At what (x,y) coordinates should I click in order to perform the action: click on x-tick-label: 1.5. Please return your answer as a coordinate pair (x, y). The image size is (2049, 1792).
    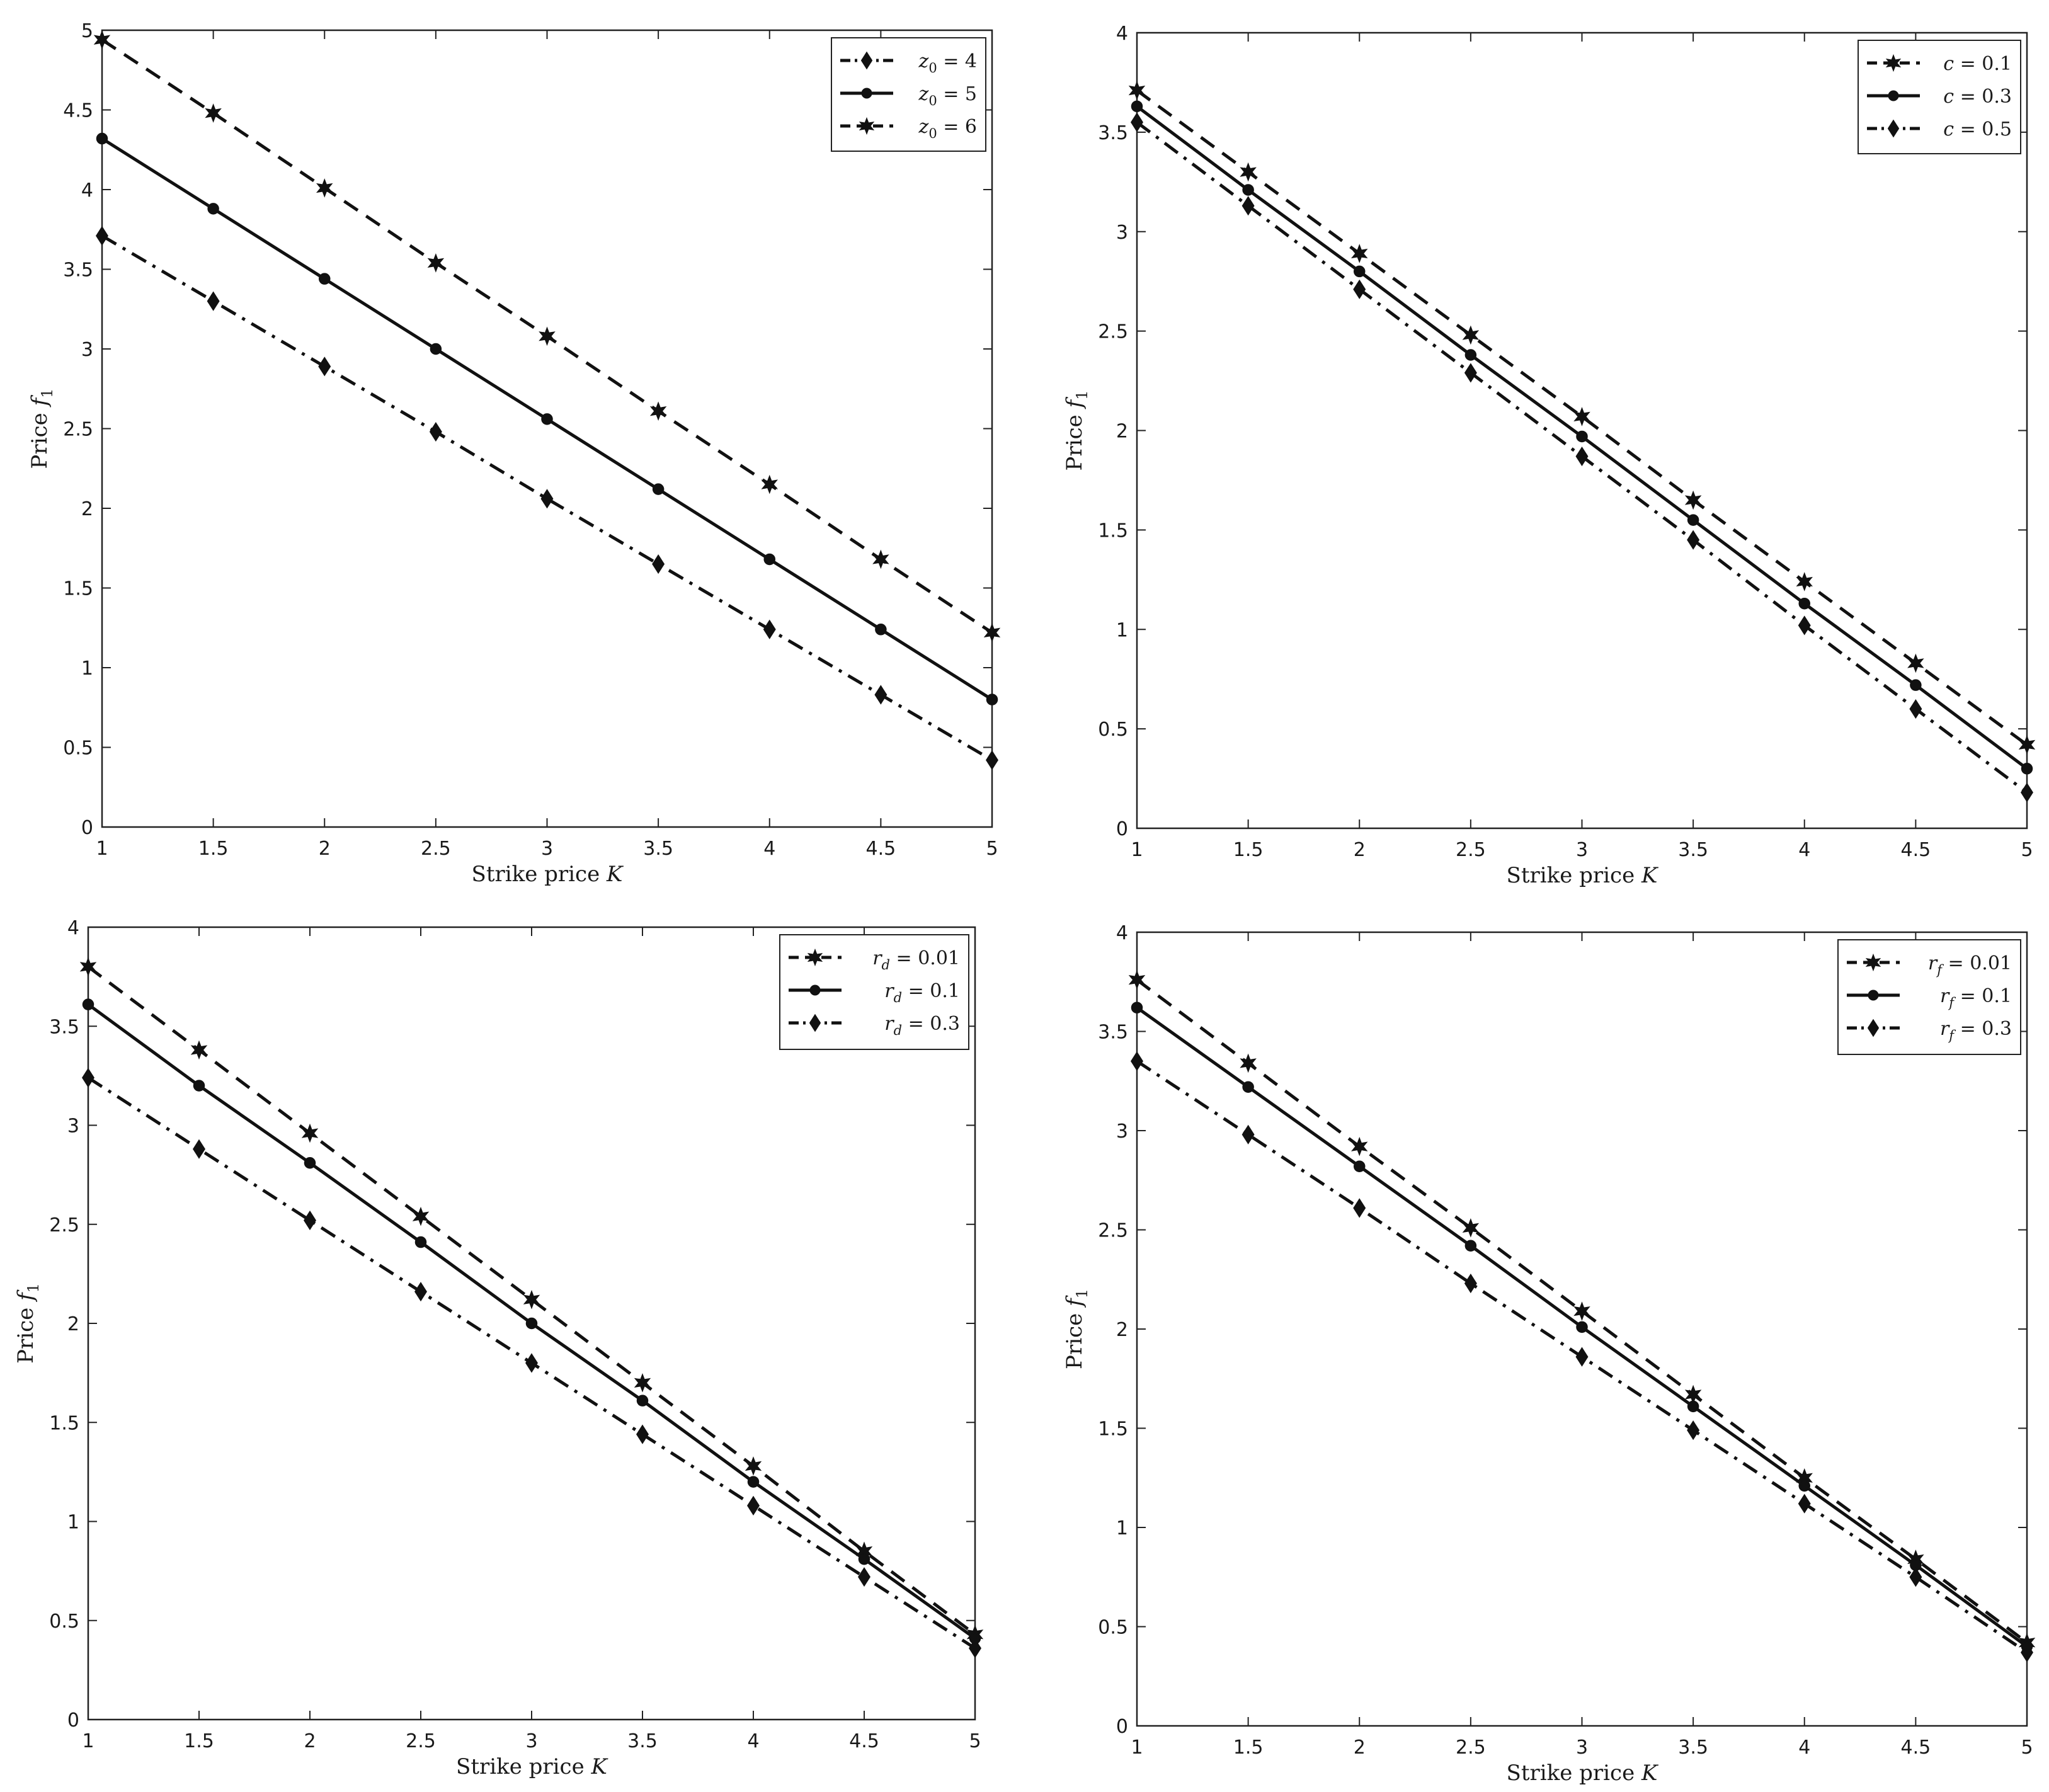
    Looking at the image, I should click on (1248, 1748).